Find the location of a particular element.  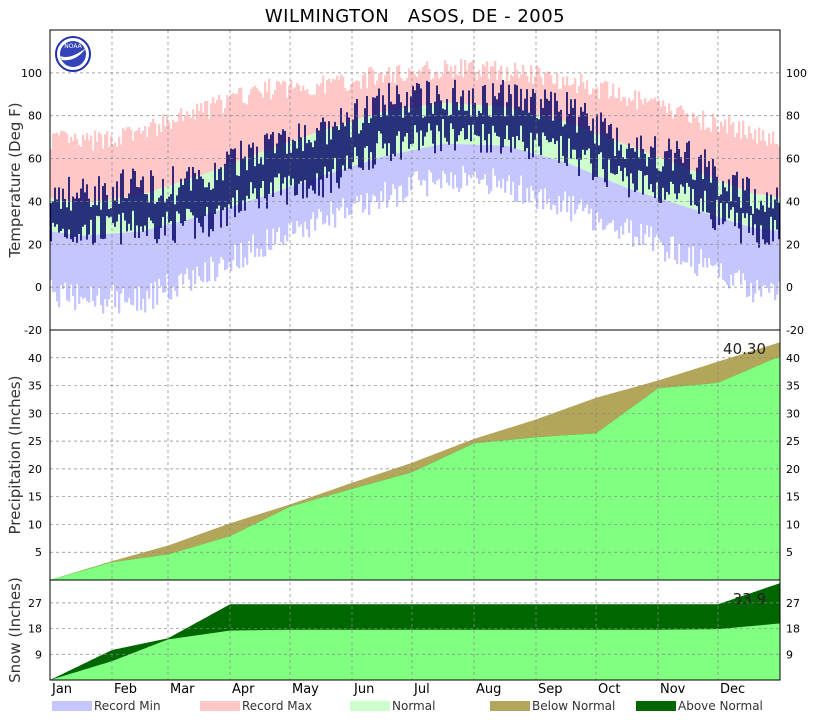

month-label-jun: Jun is located at coordinates (363, 689).